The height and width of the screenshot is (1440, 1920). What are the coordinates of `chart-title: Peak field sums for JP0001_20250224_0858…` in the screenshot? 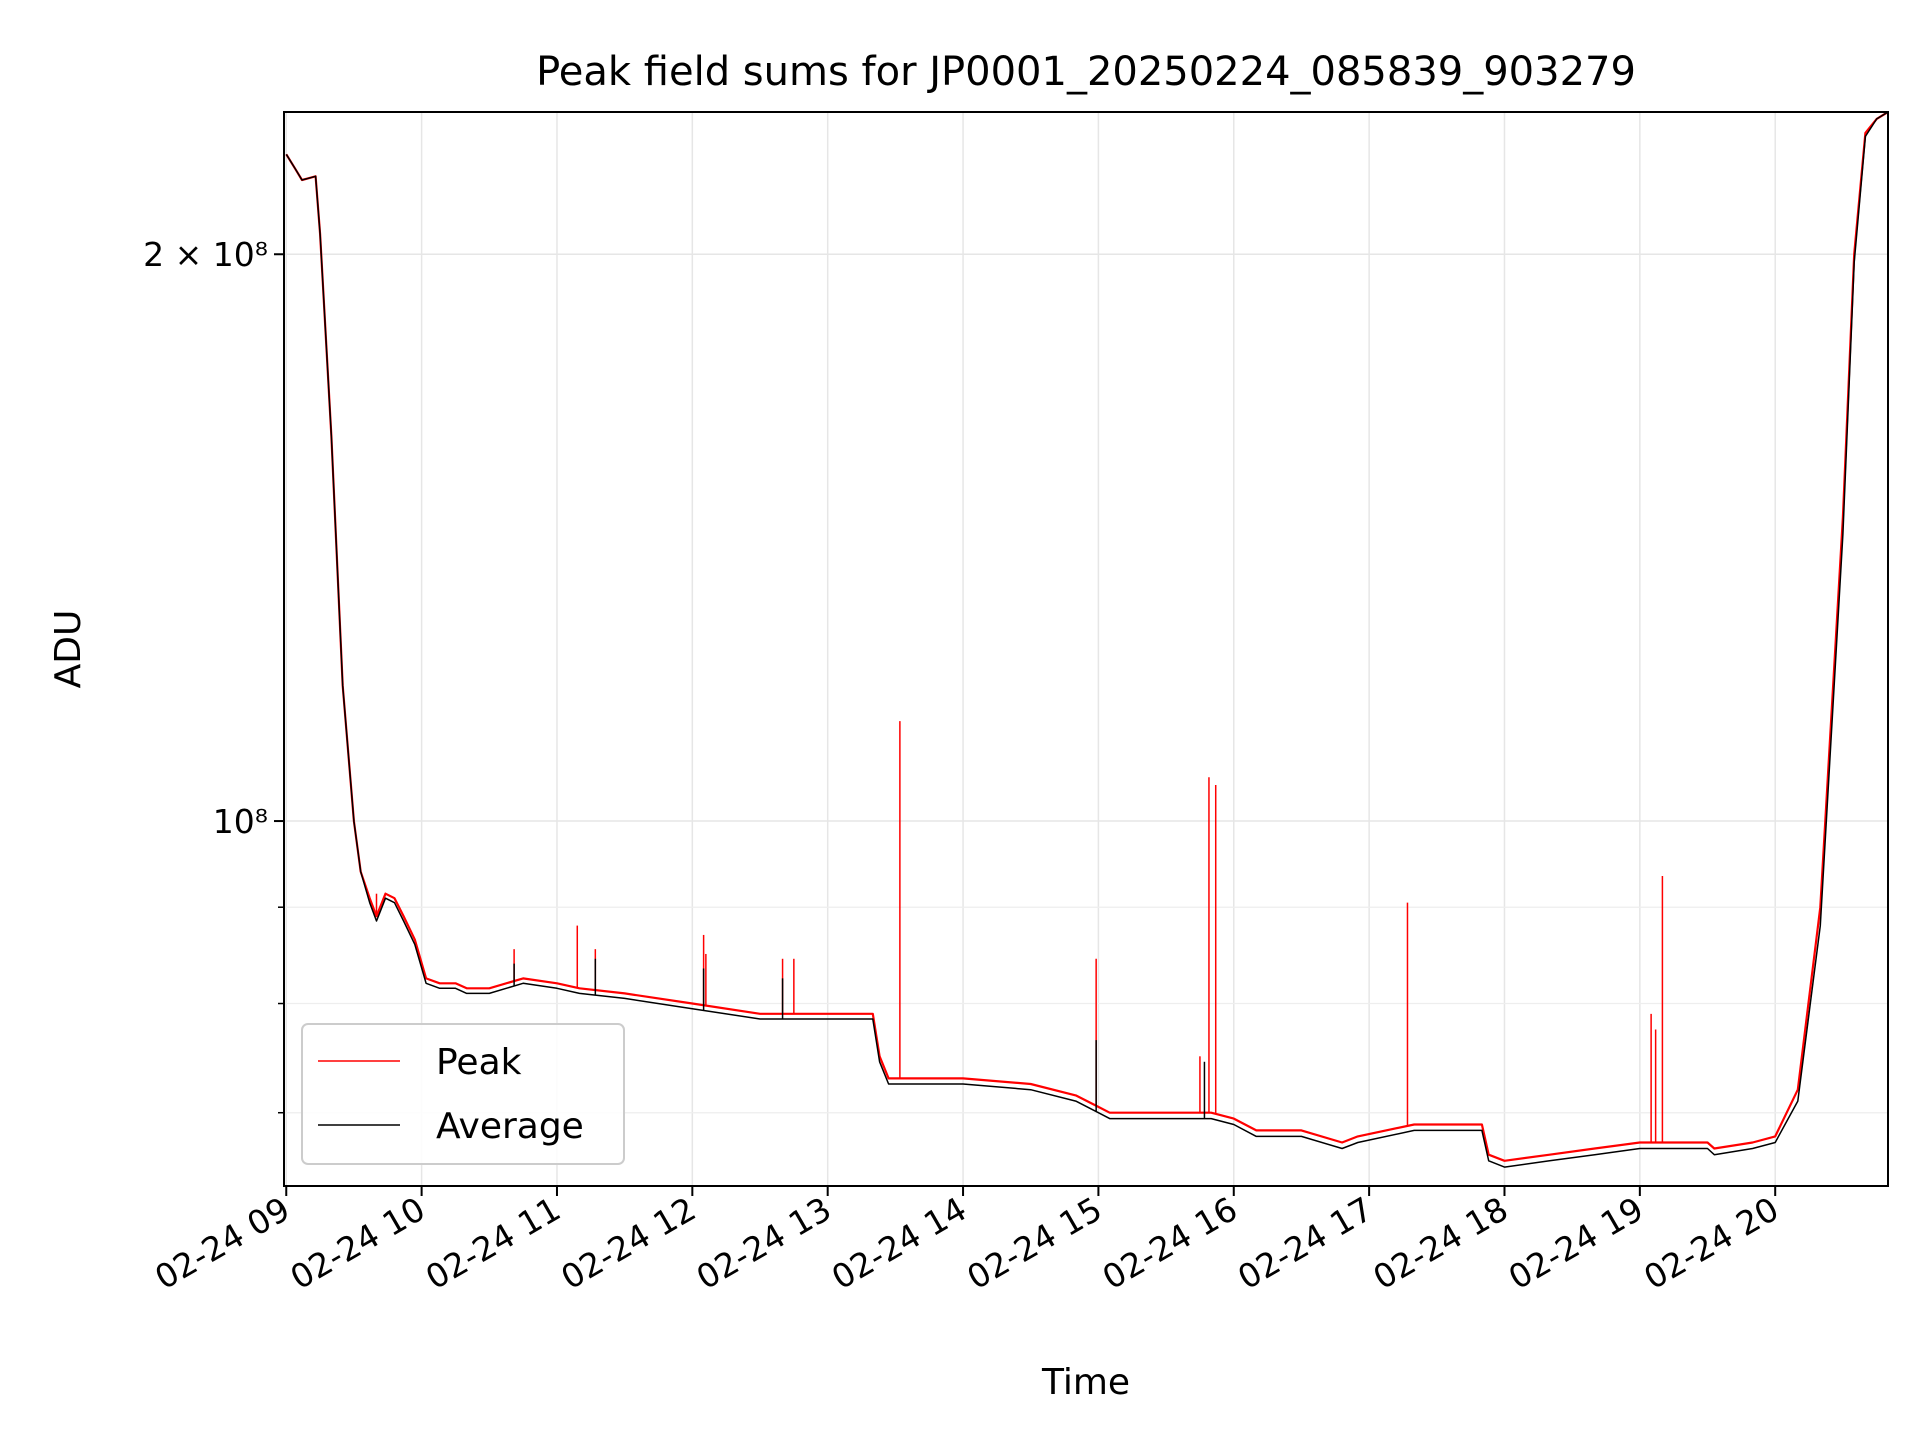 It's located at (1086, 72).